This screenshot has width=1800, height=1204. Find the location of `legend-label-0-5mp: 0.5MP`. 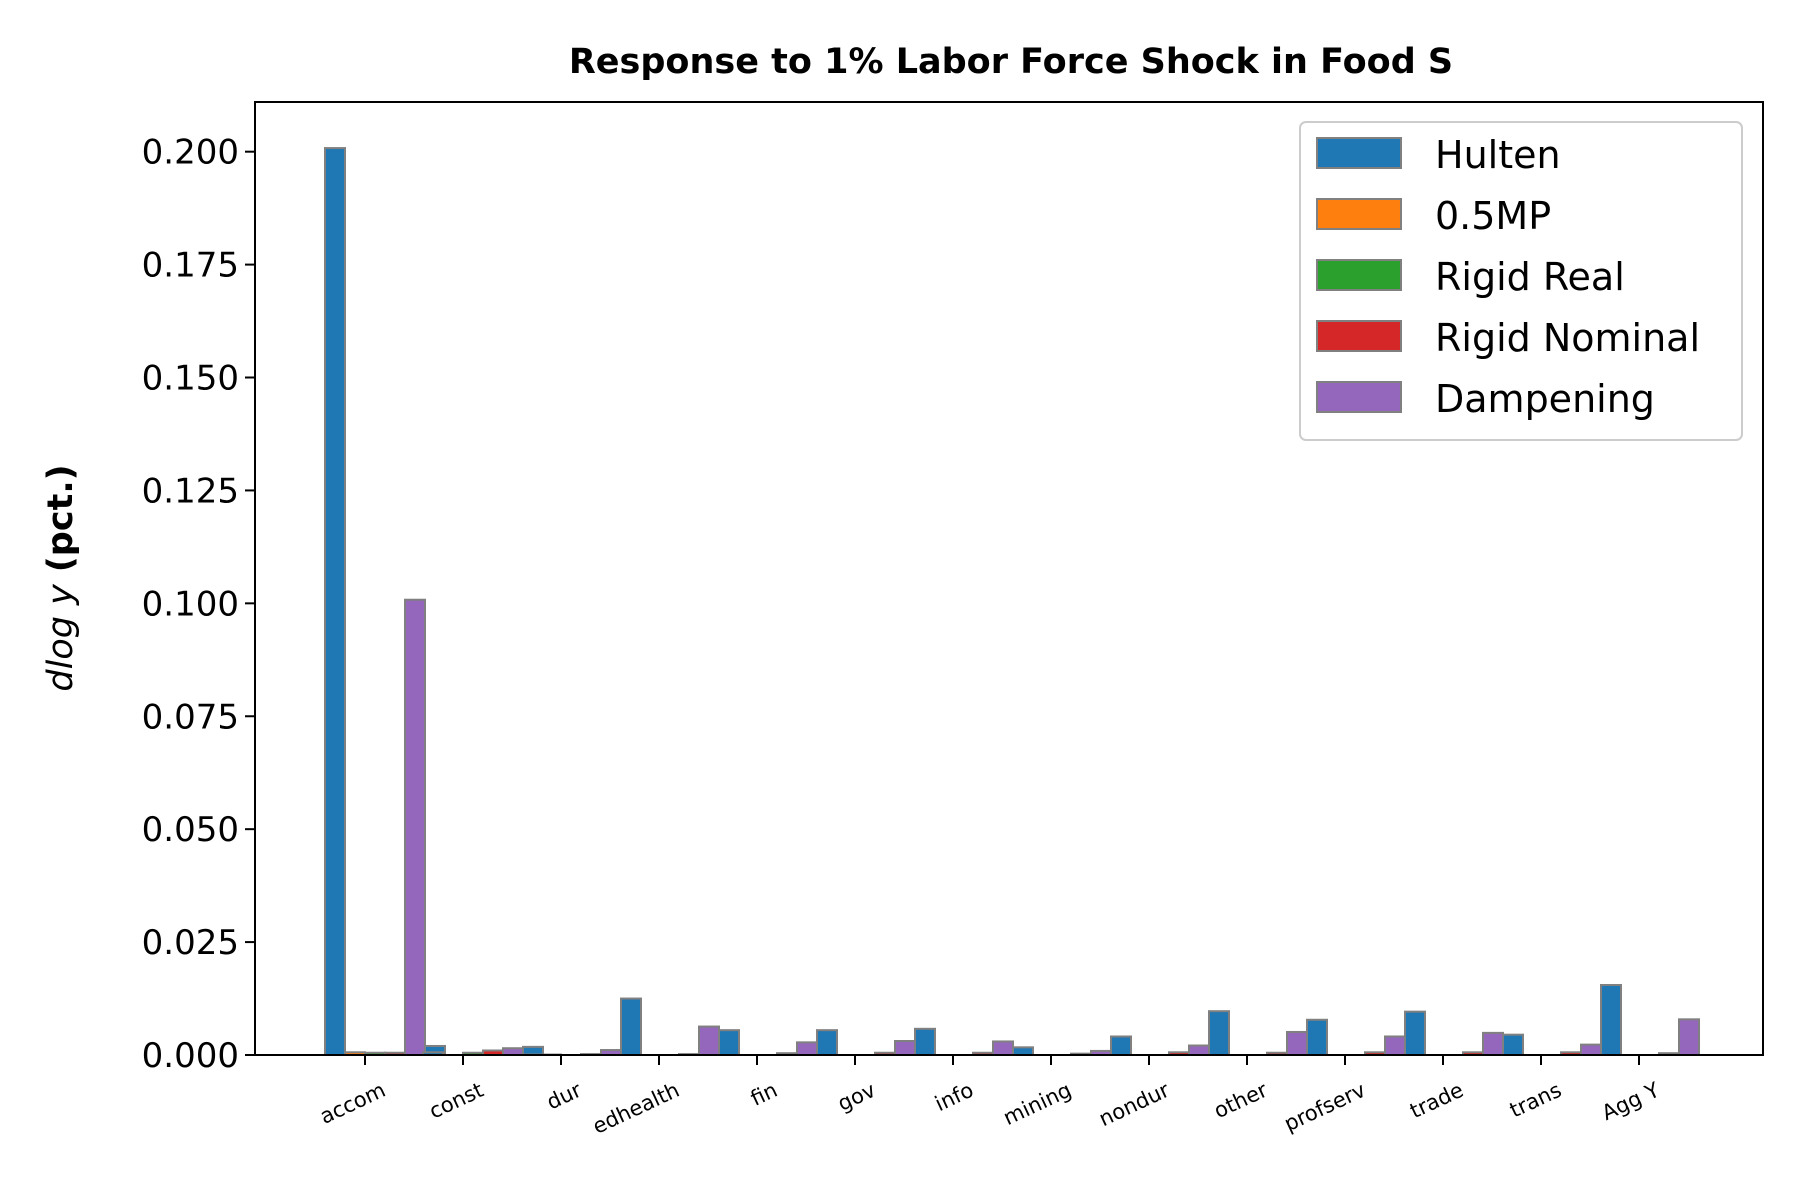

legend-label-0-5mp: 0.5MP is located at coordinates (1493, 216).